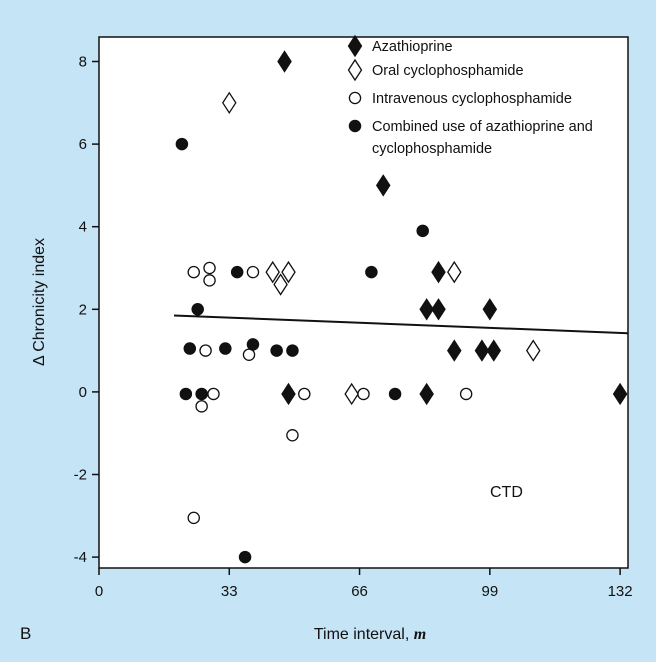 The image size is (656, 662). Describe the element at coordinates (364, 634) in the screenshot. I see `x-axis-title-main: Time interval,` at that location.